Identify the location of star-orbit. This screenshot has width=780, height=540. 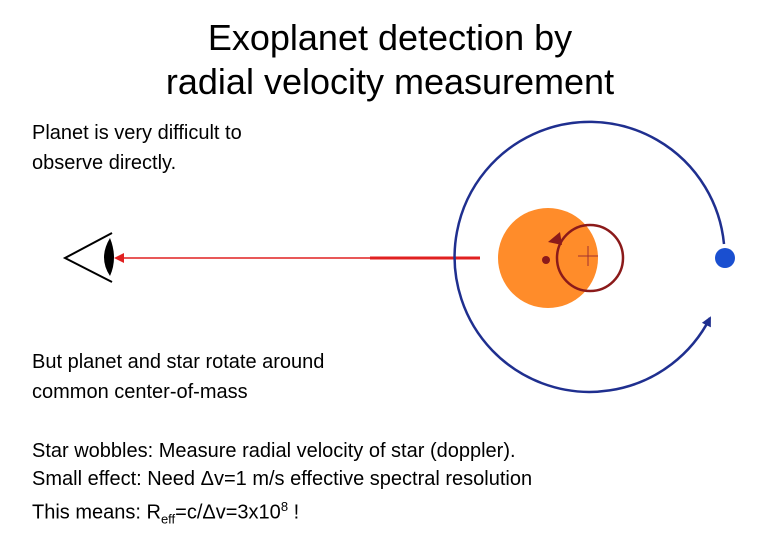
(586, 258).